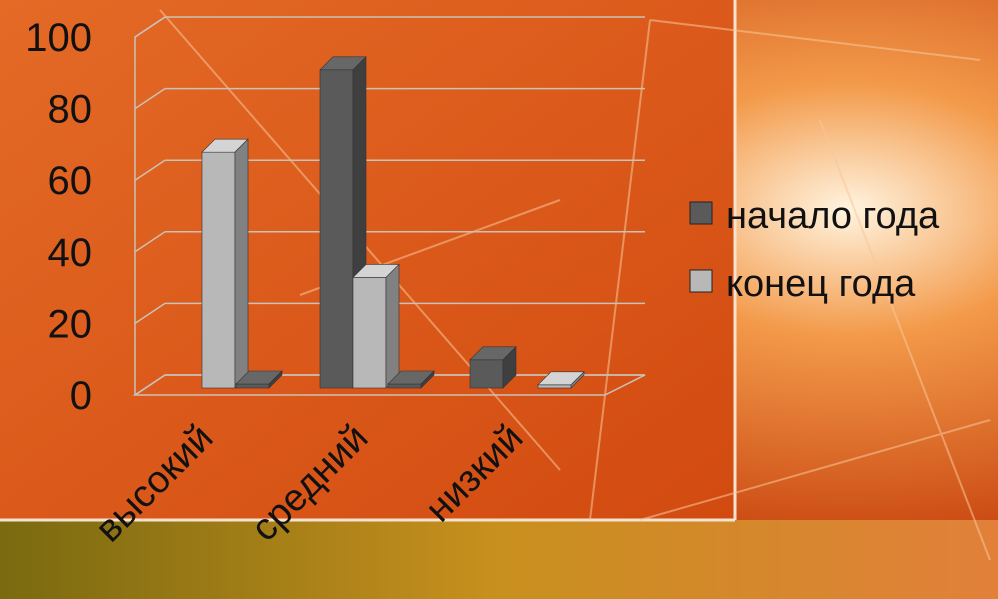  I want to click on legend-label: начало года, so click(833, 216).